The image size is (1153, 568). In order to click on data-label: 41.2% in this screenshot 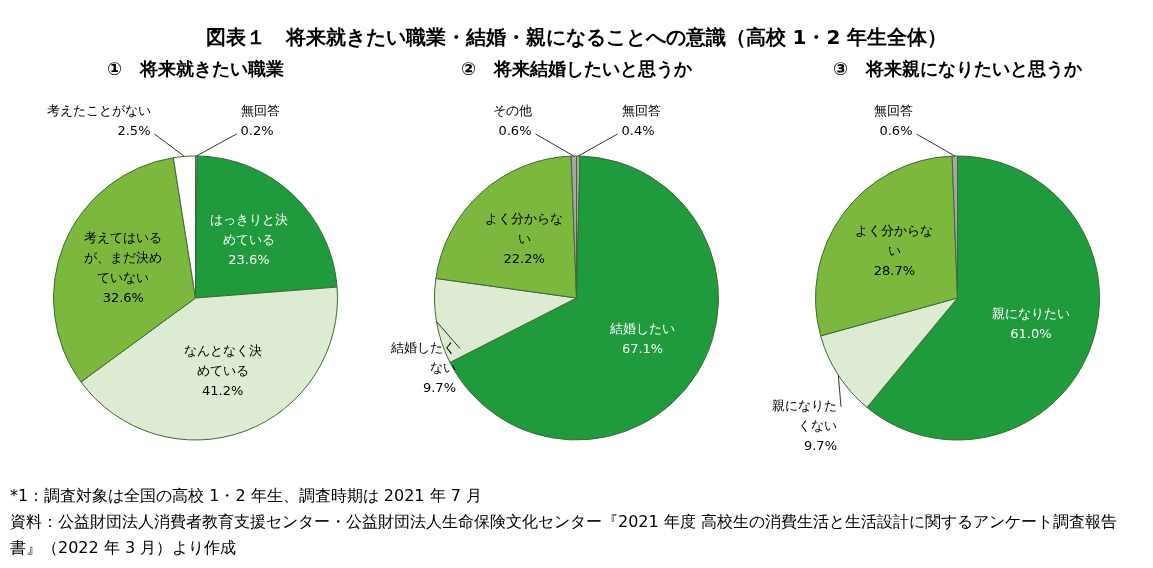, I will do `click(222, 390)`.